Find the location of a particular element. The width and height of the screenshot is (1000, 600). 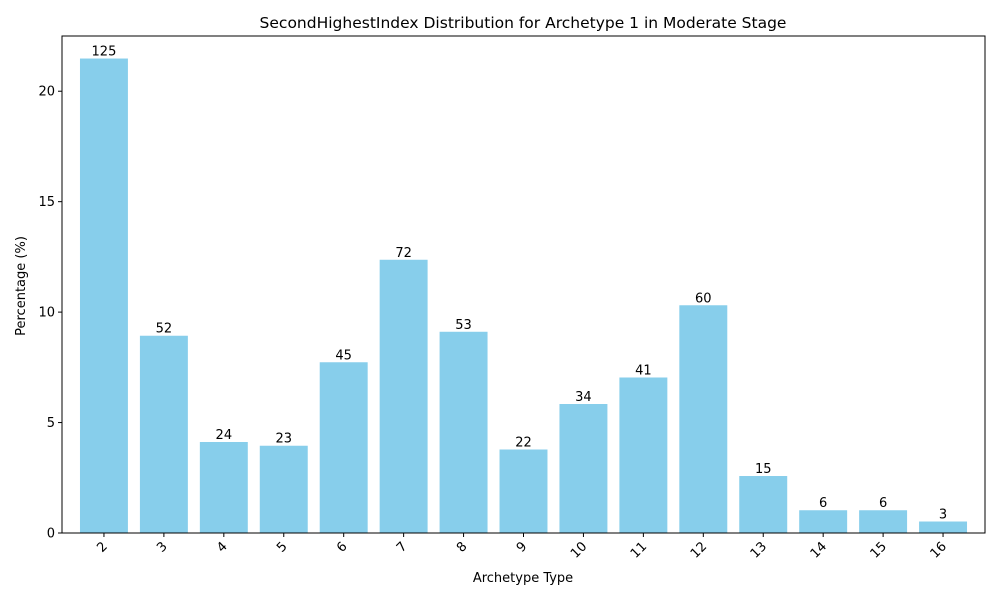

y-tick-label: 5 is located at coordinates (51, 423).